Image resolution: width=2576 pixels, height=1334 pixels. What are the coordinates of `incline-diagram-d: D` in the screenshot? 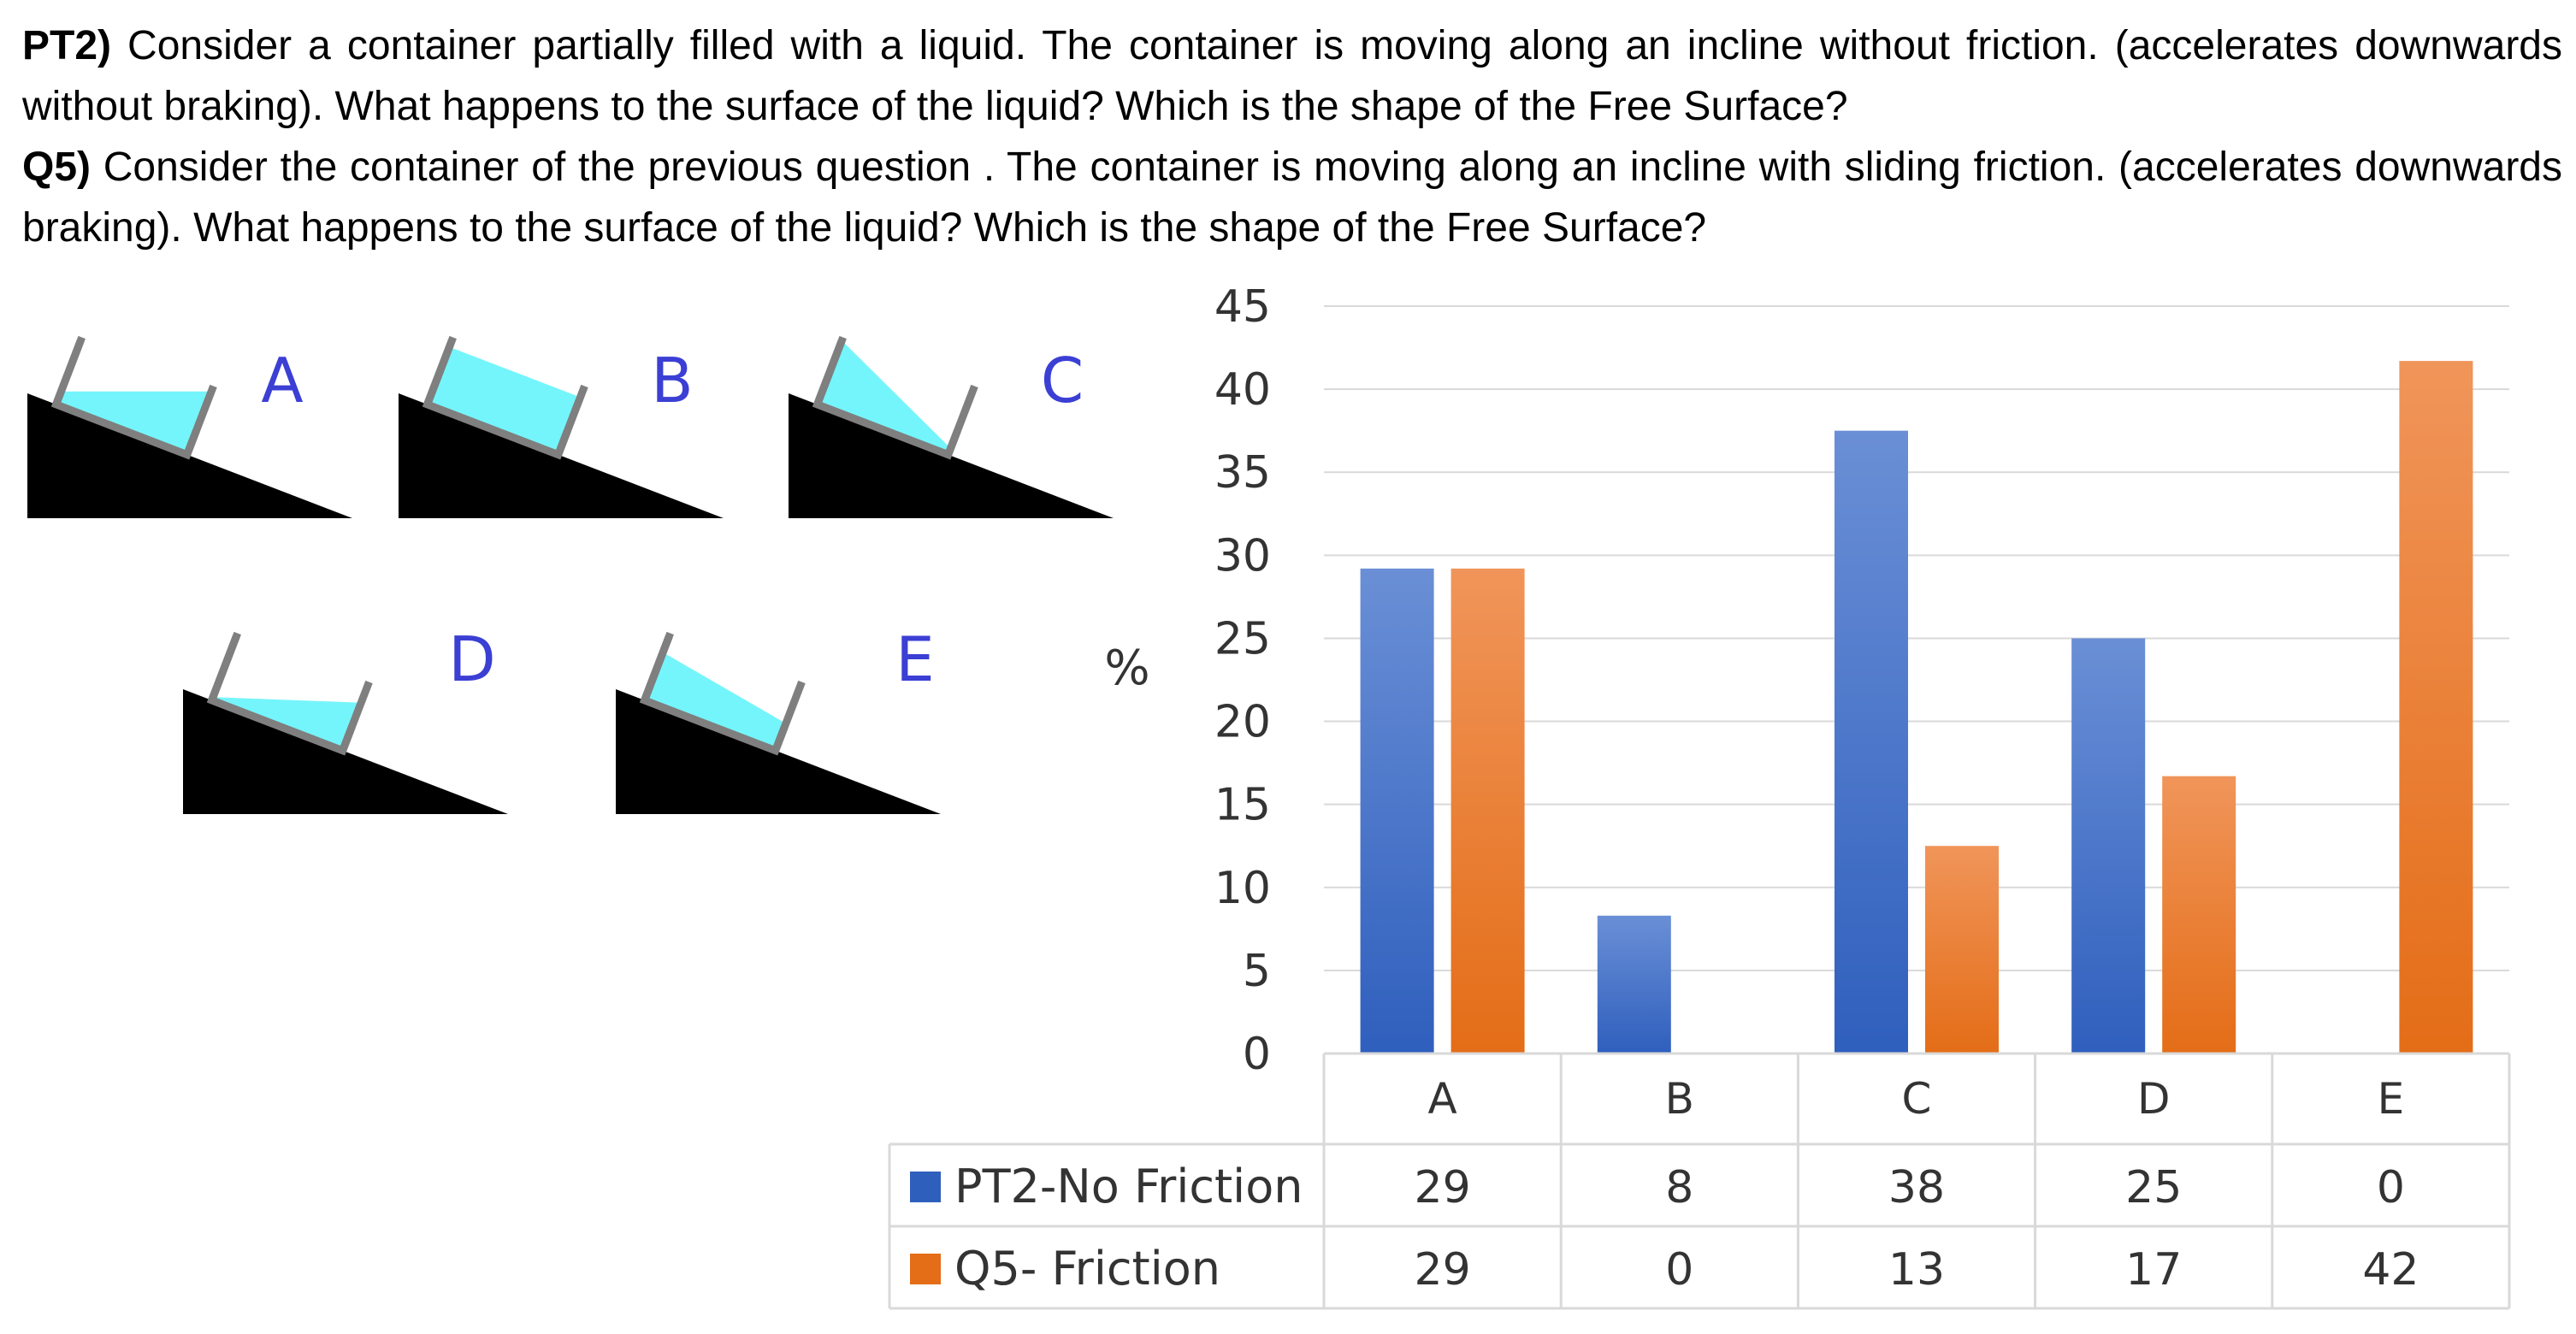 It's located at (345, 718).